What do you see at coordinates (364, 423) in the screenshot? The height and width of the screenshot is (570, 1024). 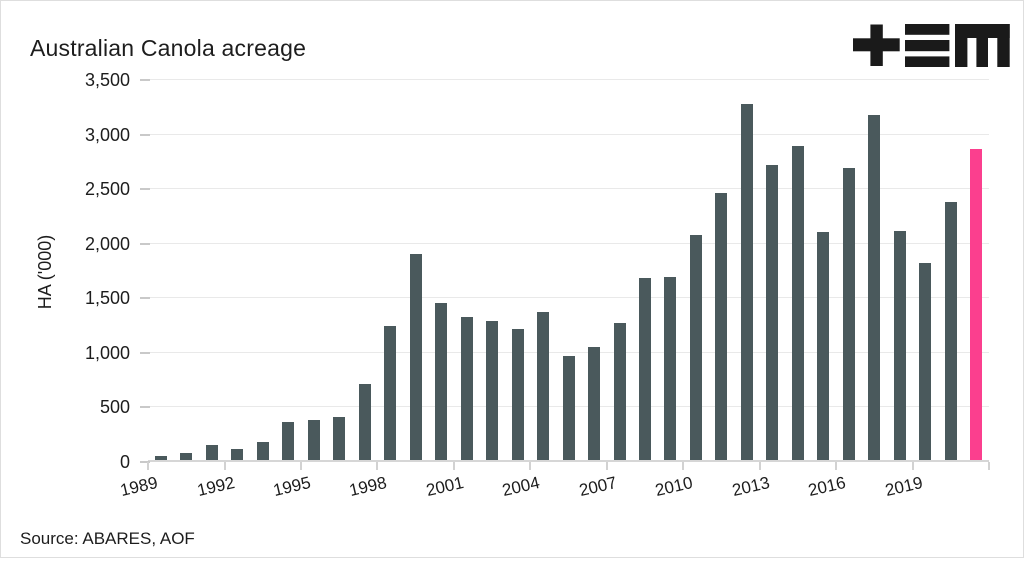 I see `bar-1997` at bounding box center [364, 423].